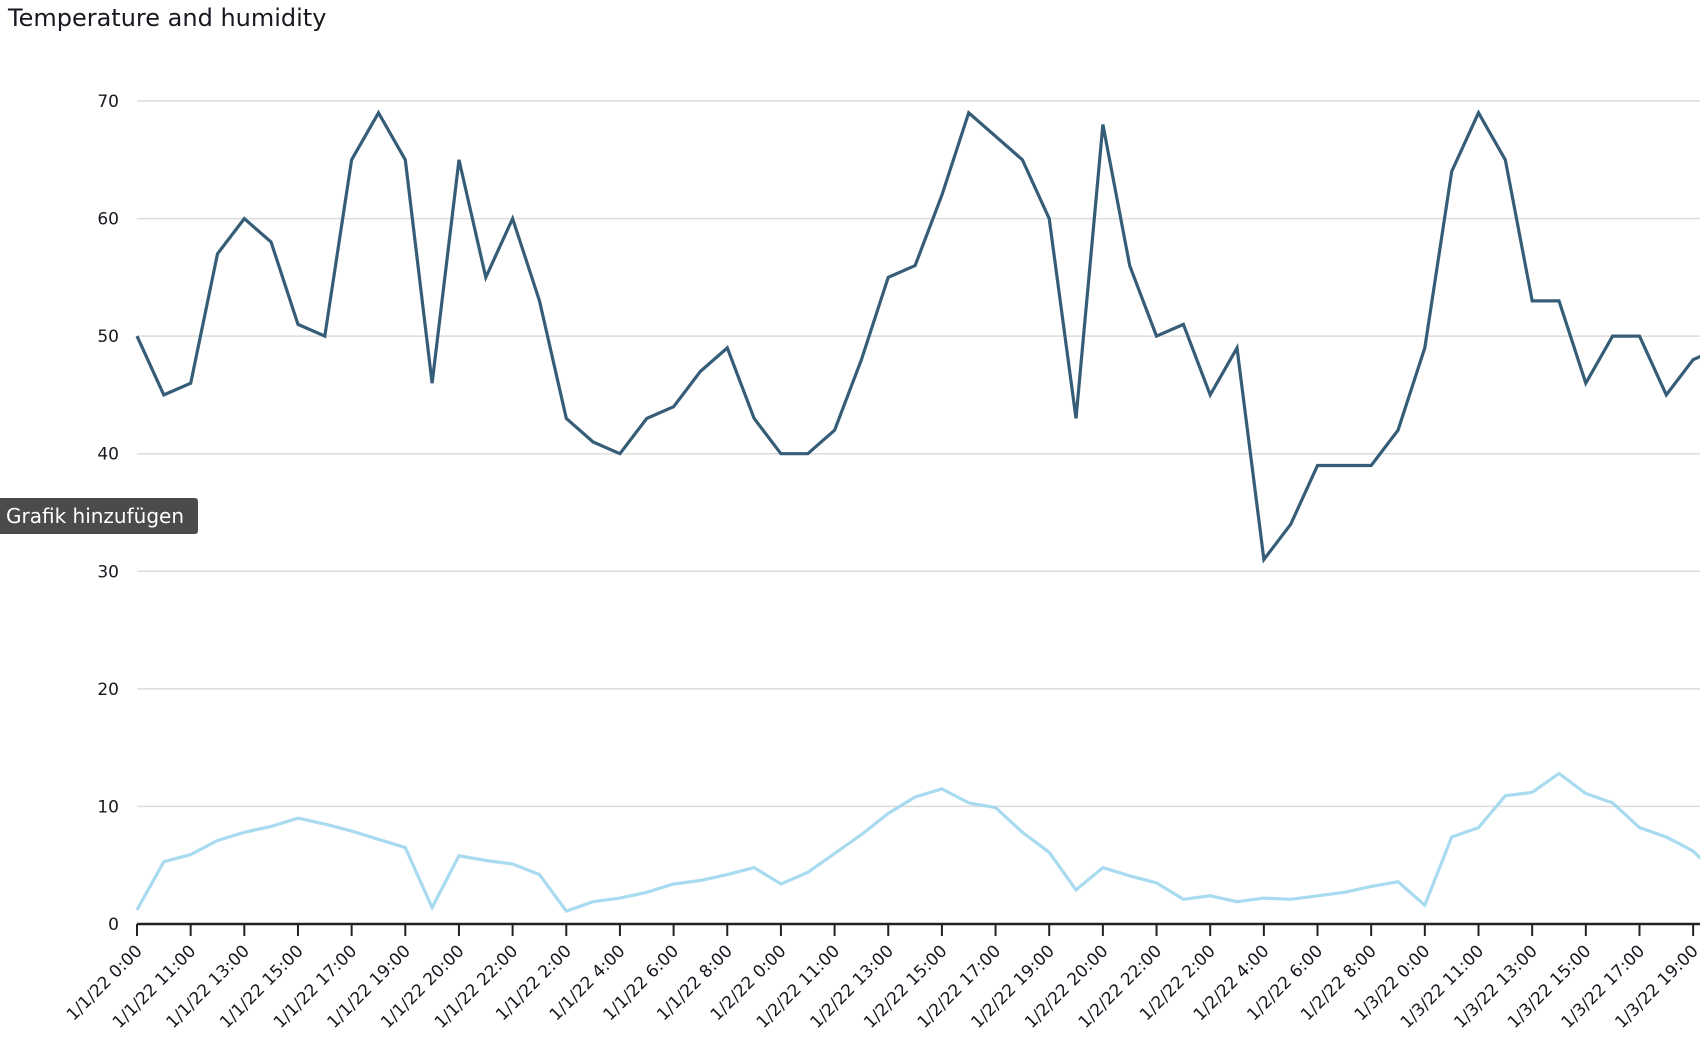 Image resolution: width=1700 pixels, height=1058 pixels. Describe the element at coordinates (108, 102) in the screenshot. I see `y-tick-label: 70` at that location.